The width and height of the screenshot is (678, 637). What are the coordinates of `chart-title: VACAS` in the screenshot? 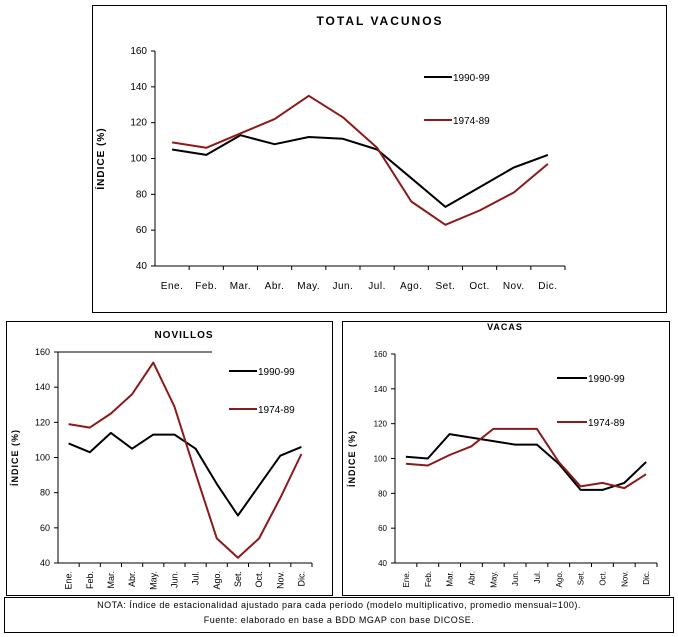 It's located at (505, 327).